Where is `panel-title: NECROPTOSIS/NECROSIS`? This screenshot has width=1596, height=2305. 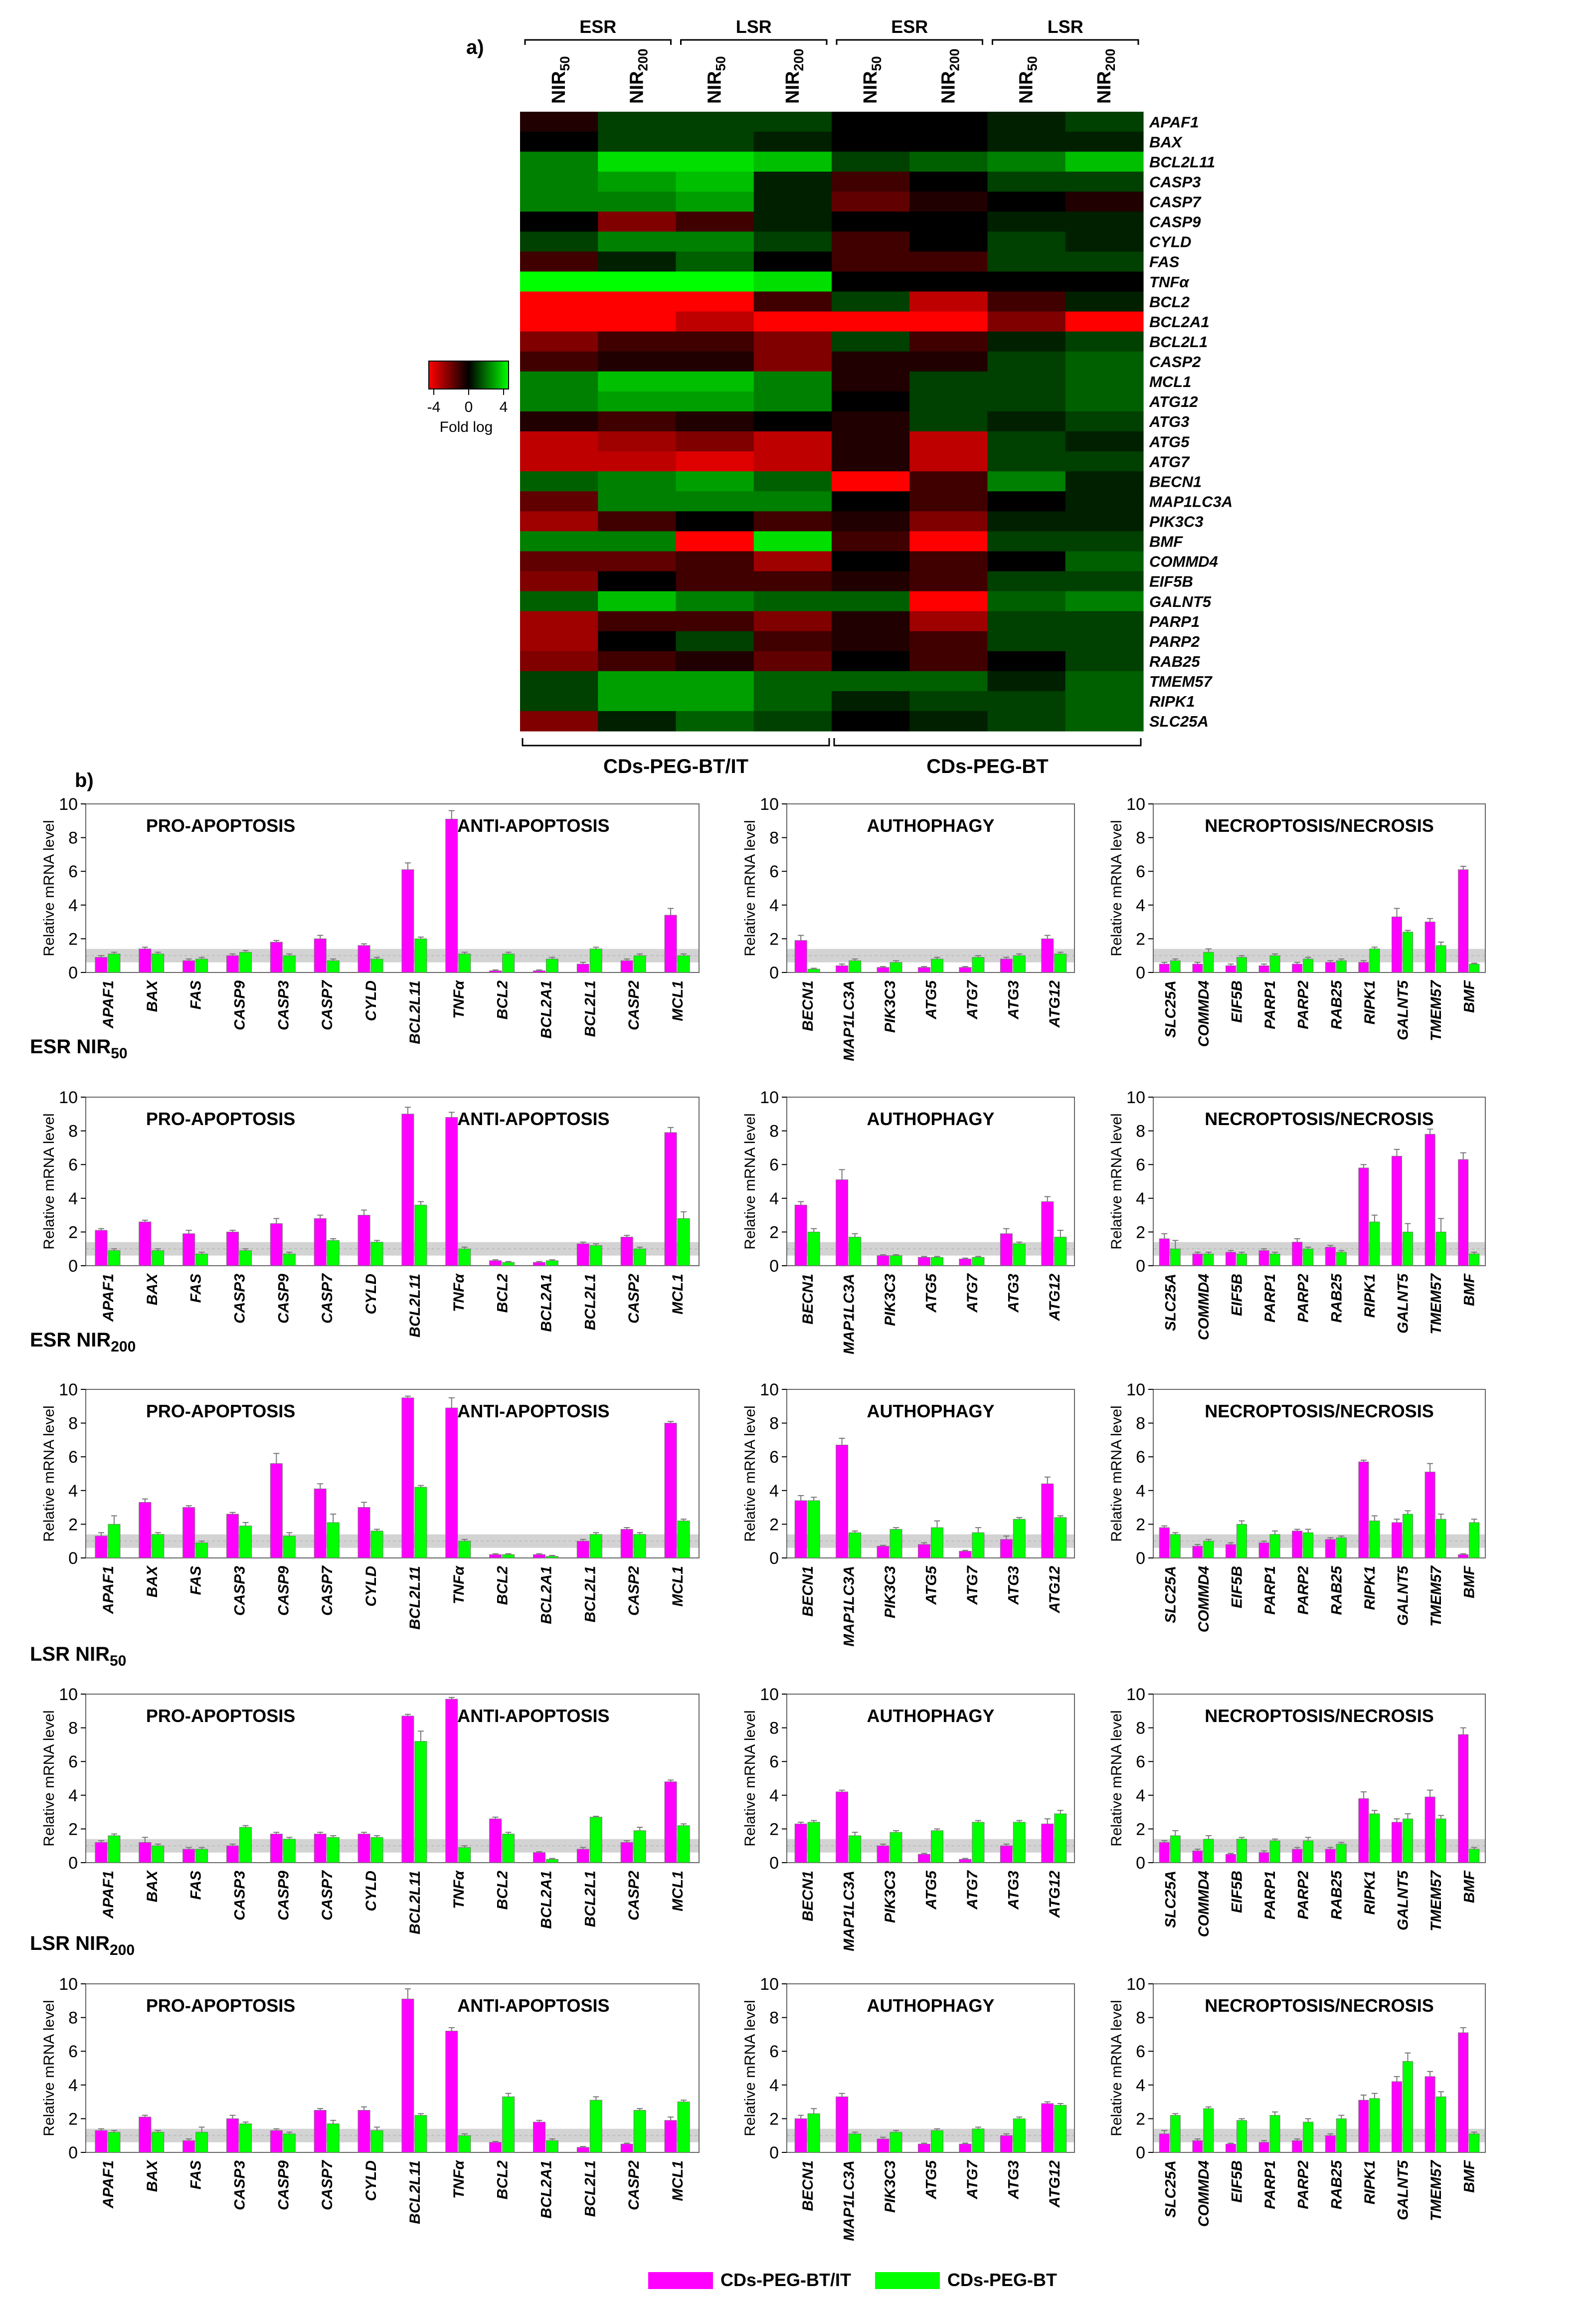
panel-title: NECROPTOSIS/NECROSIS is located at coordinates (1319, 1119).